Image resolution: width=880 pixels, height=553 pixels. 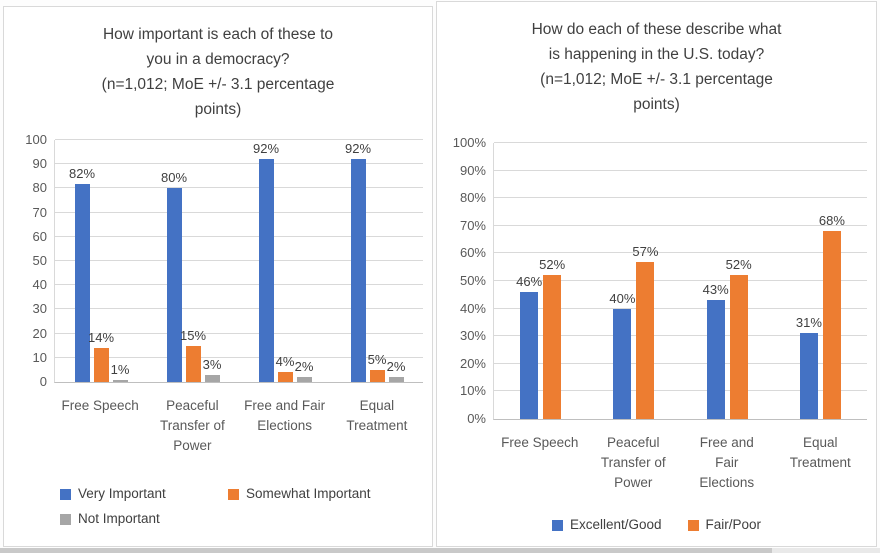 I want to click on bar-value-label: 31%, so click(x=808, y=323).